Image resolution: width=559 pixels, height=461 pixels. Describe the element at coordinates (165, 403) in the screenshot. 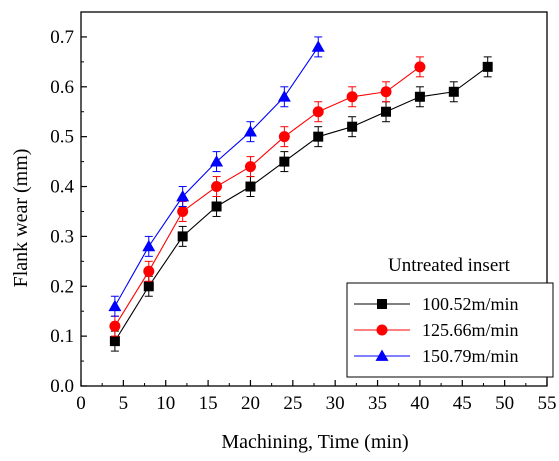

I see `x-tick-label: 10` at that location.